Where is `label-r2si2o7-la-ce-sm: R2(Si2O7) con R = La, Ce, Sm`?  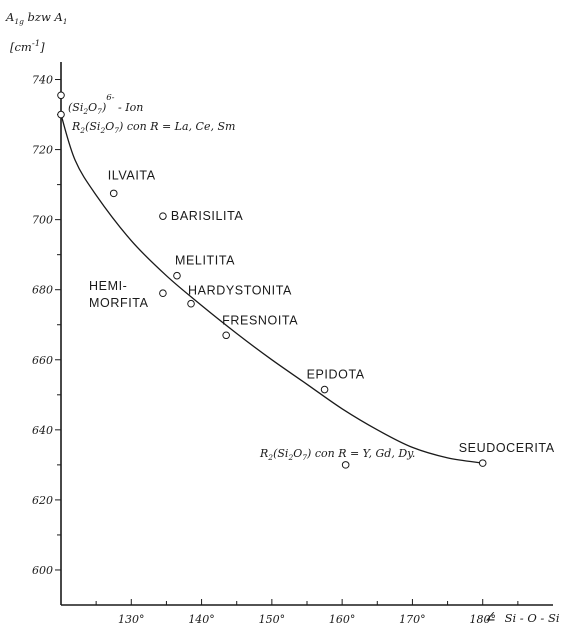
label-r2si2o7-la-ce-sm: R2(Si2O7) con R = La, Ce, Sm is located at coordinates (153, 127).